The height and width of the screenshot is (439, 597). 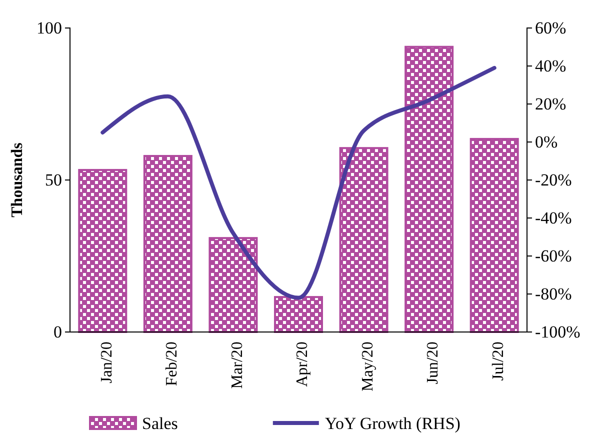 I want to click on legend-label: Sales, so click(x=160, y=423).